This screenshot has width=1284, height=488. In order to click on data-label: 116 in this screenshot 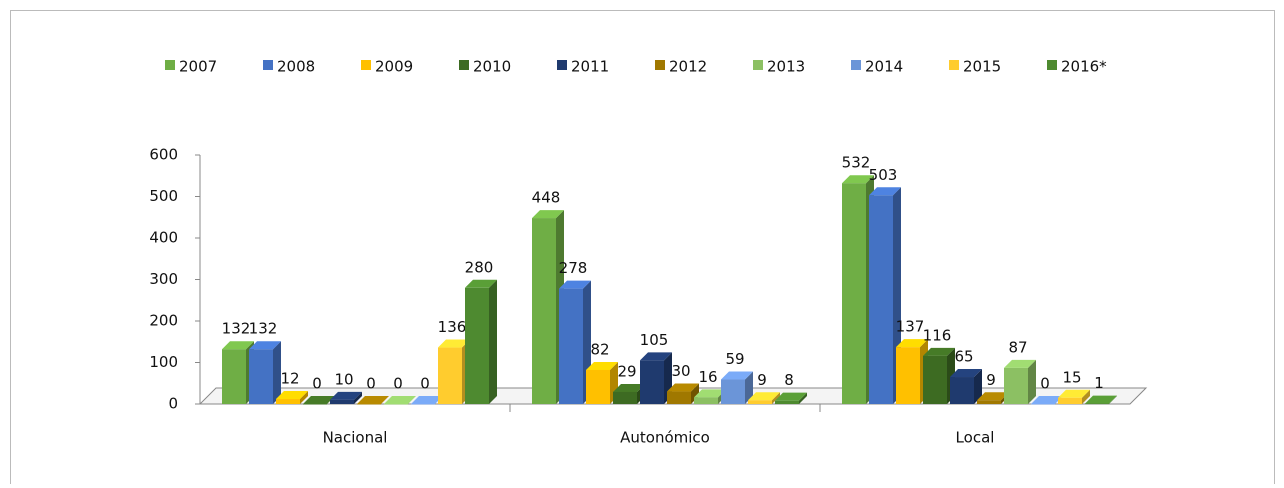, I will do `click(937, 335)`.